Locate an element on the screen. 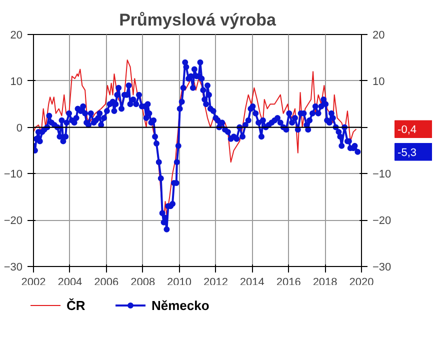 The width and height of the screenshot is (445, 337). legend-label: Německo is located at coordinates (181, 305).